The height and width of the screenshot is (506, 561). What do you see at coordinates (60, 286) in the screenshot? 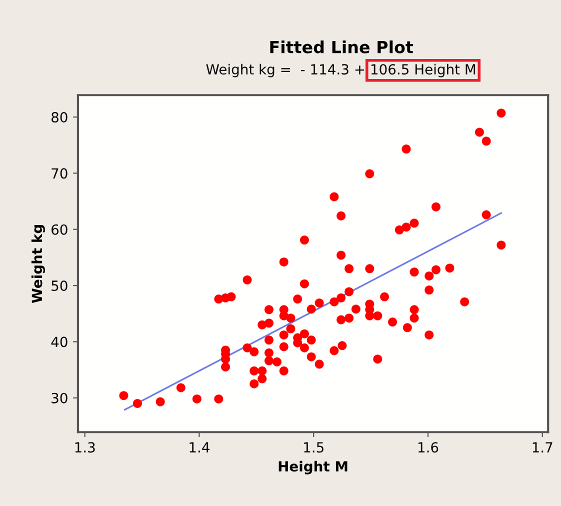
I see `y-tick-label: 50` at bounding box center [60, 286].